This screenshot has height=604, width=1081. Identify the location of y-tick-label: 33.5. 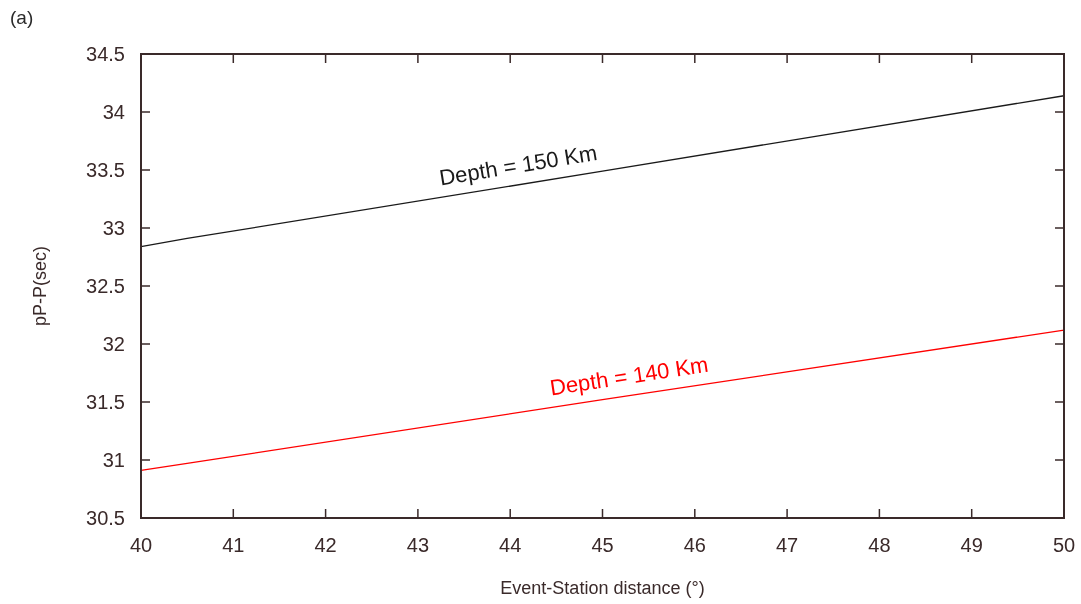
(105, 170).